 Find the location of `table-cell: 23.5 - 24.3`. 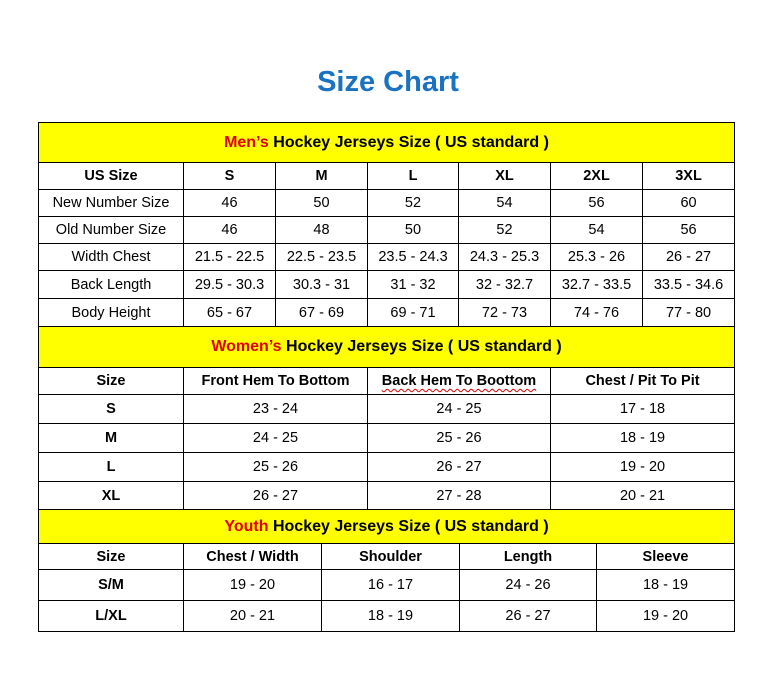

table-cell: 23.5 - 24.3 is located at coordinates (413, 257).